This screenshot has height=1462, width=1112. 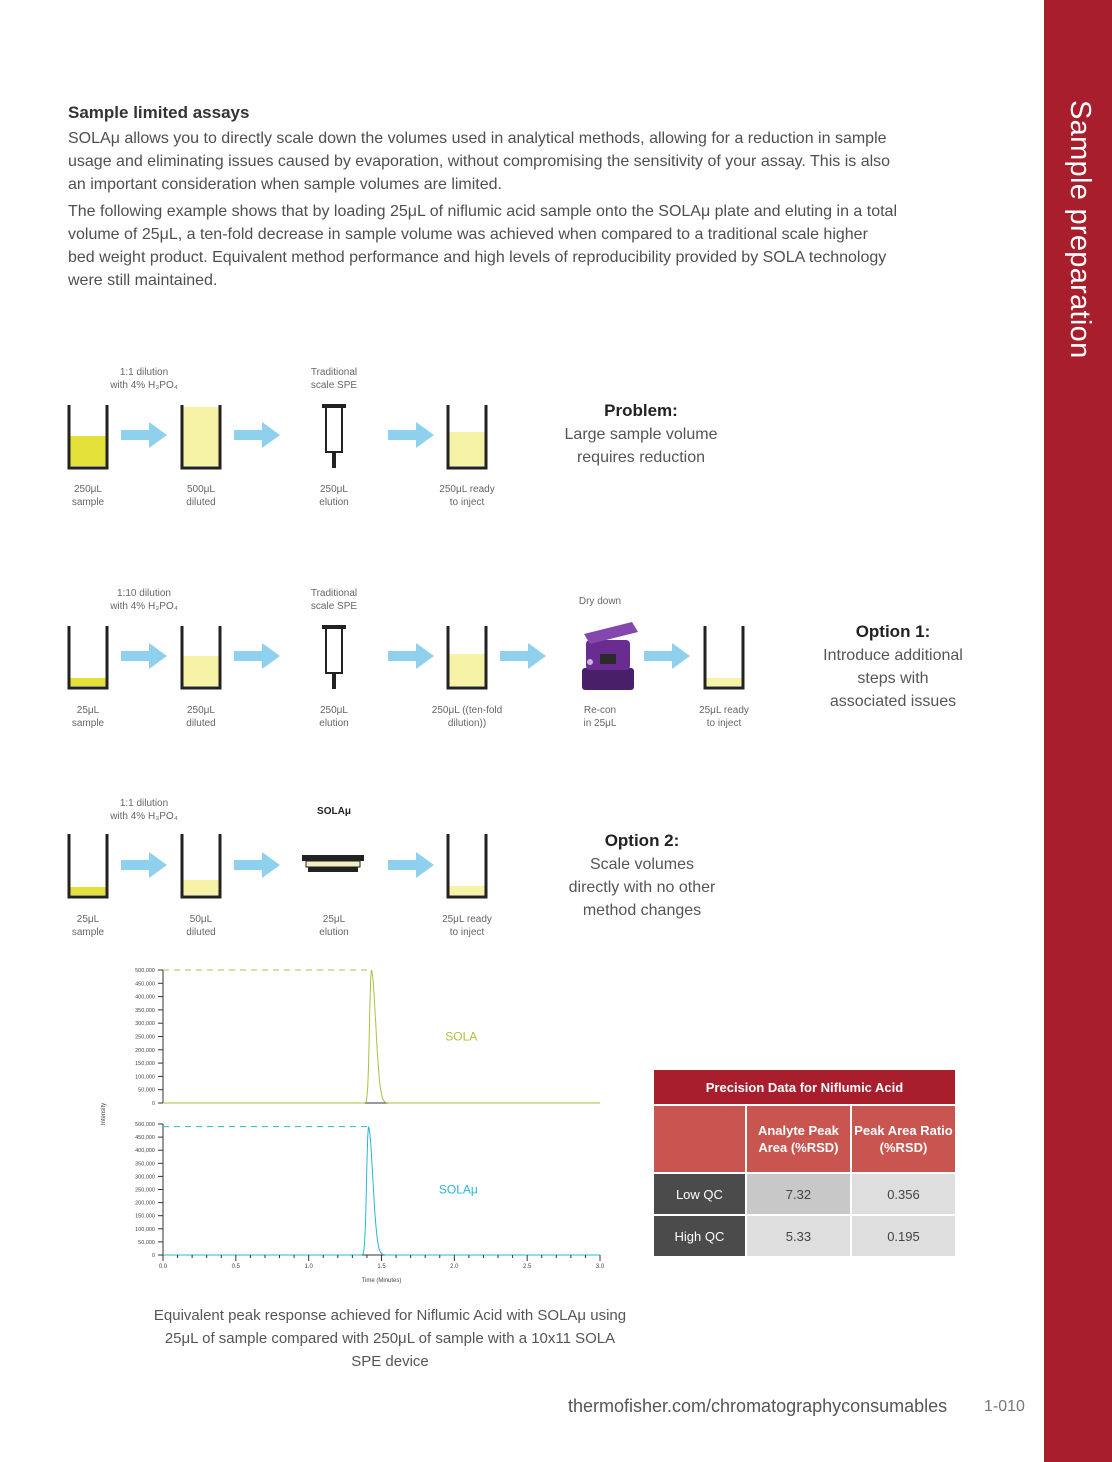 I want to click on table-header: Peak Area Ratio (%RSD), so click(x=903, y=1139).